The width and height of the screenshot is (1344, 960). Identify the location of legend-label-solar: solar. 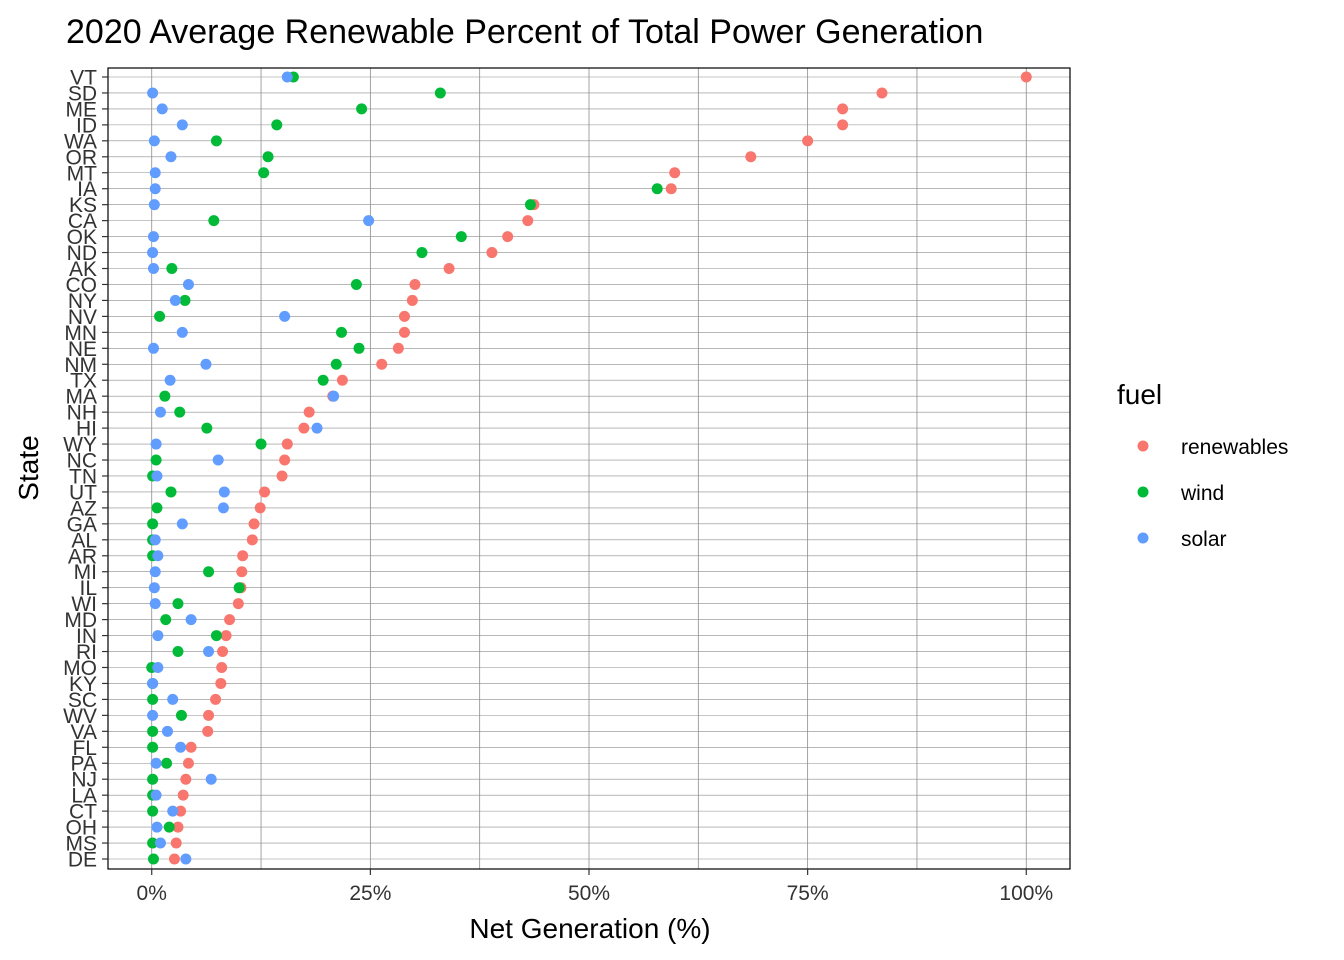
(1204, 539).